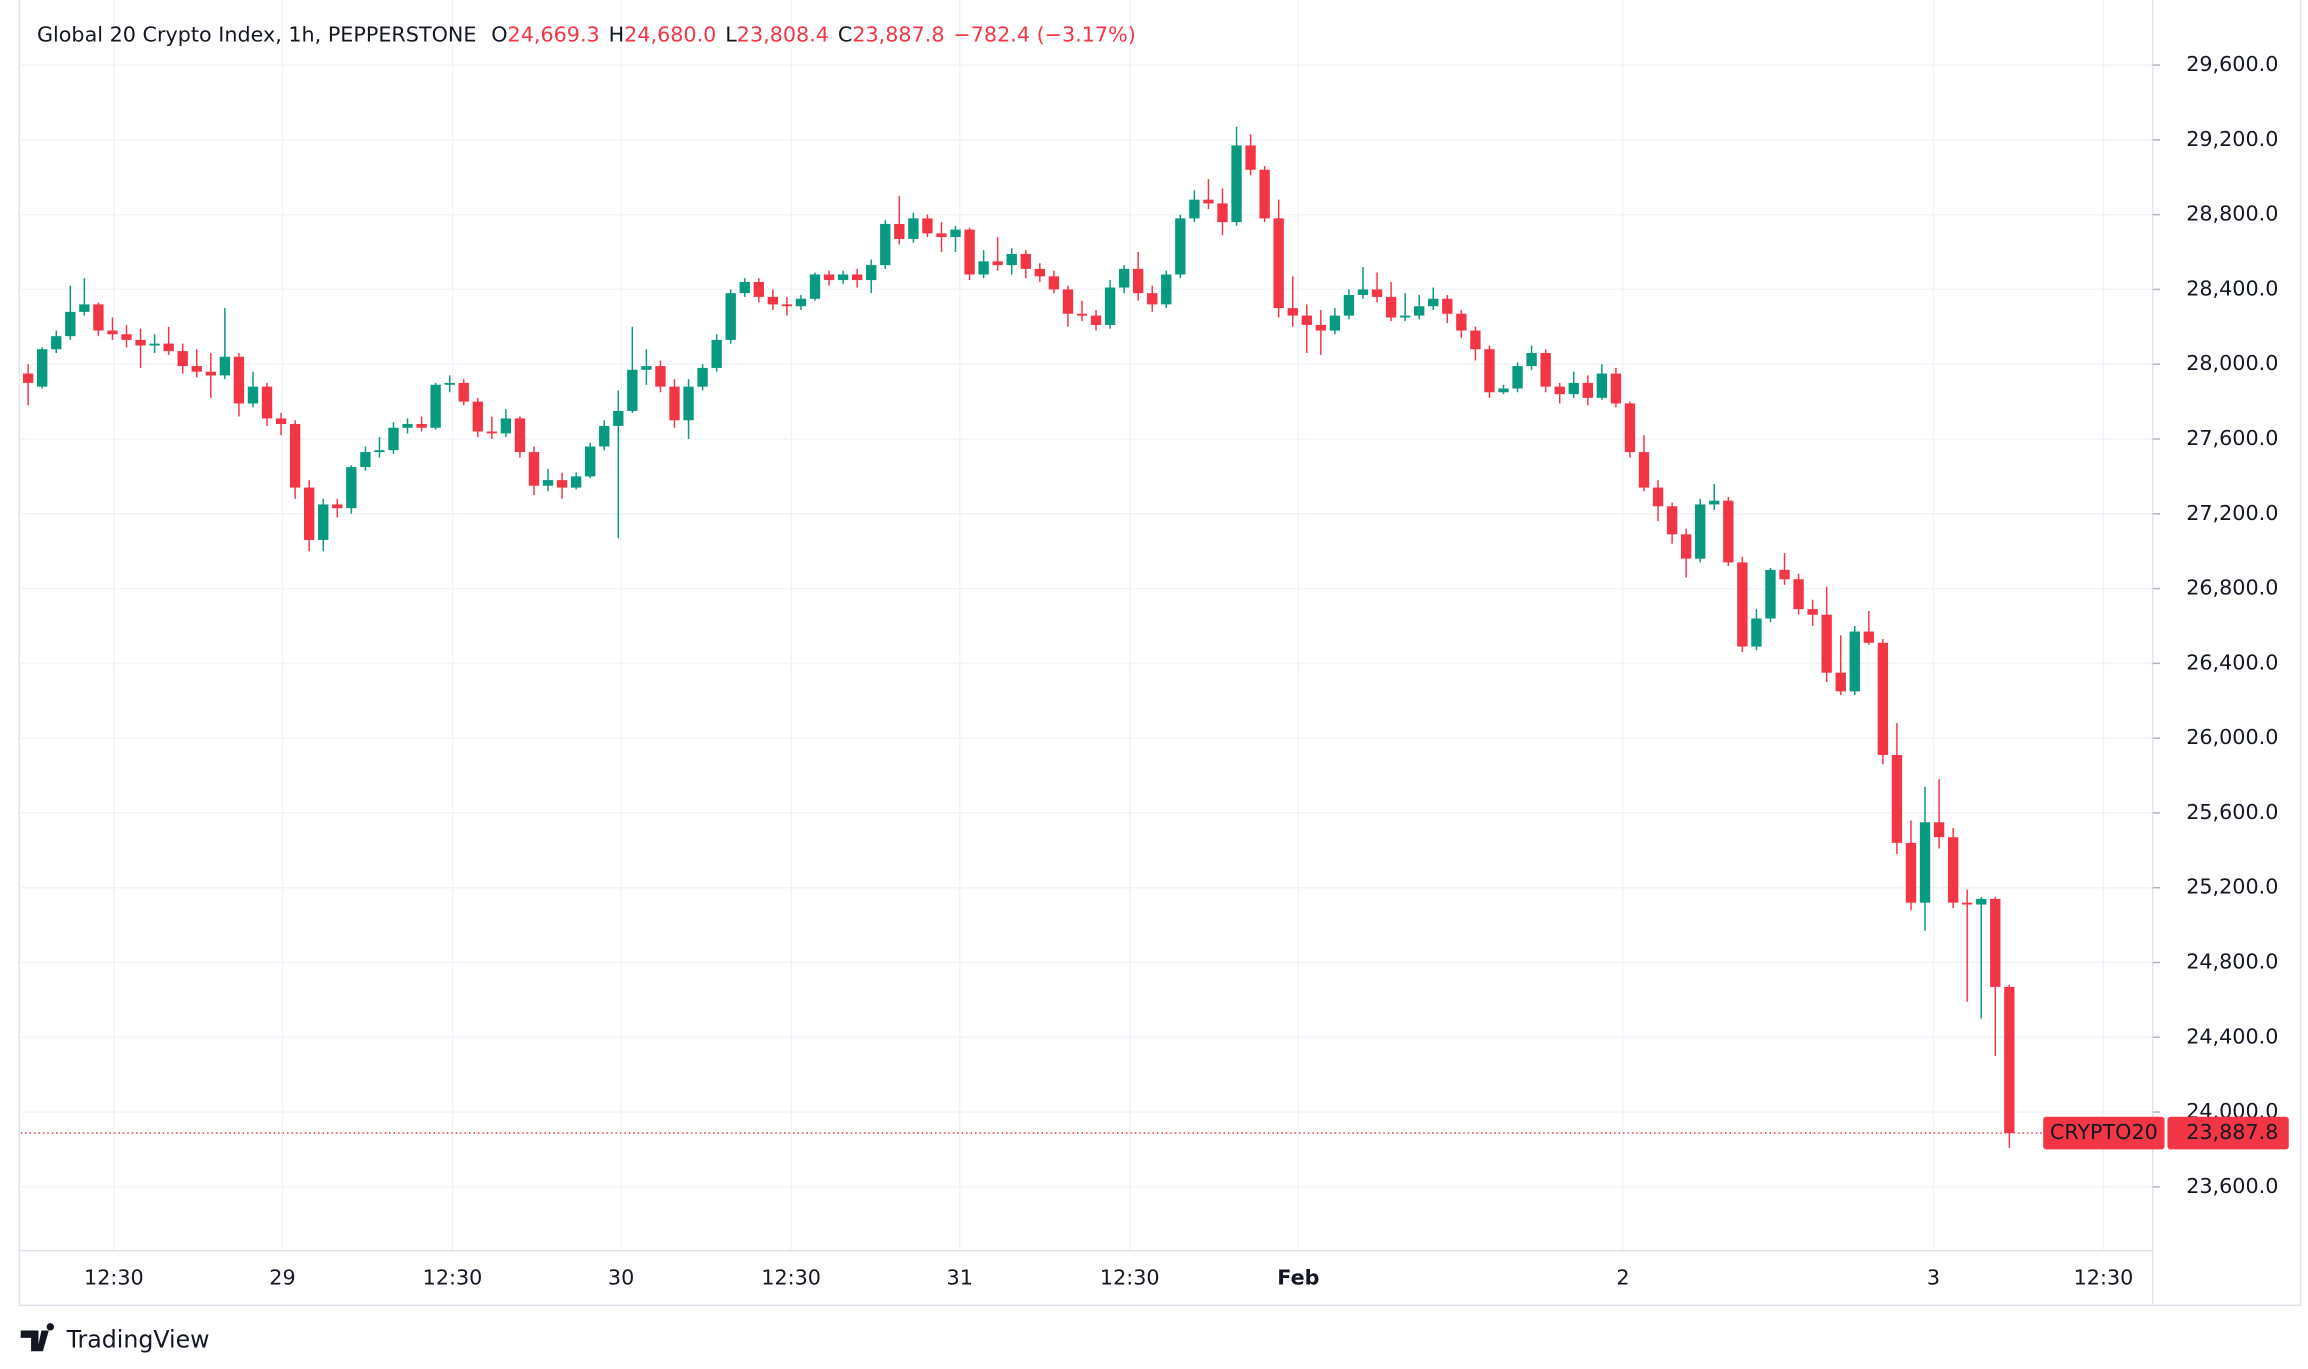 The height and width of the screenshot is (1369, 2308). What do you see at coordinates (256, 35) in the screenshot?
I see `symbol-title: Global 20 Crypto Index, 1h, PEPPERSTONE` at bounding box center [256, 35].